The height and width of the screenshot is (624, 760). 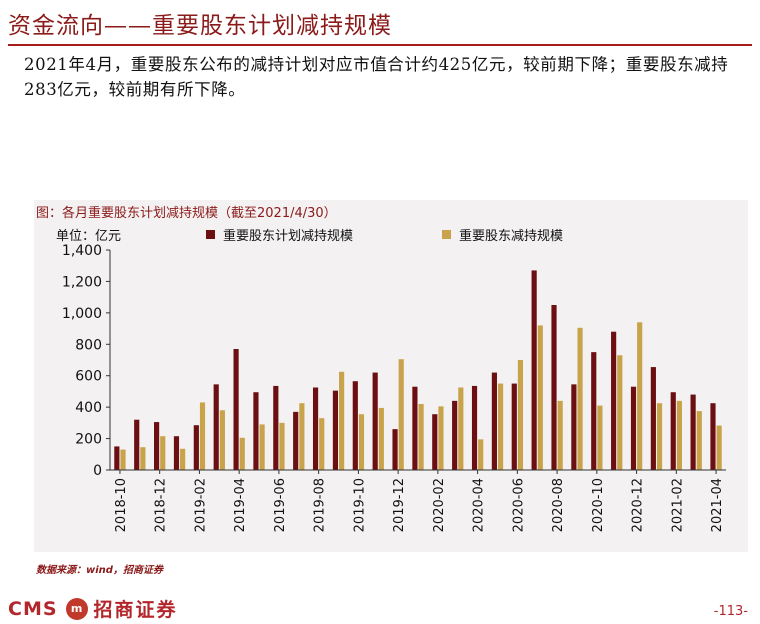 What do you see at coordinates (88, 377) in the screenshot?
I see `y-tick-label: 600` at bounding box center [88, 377].